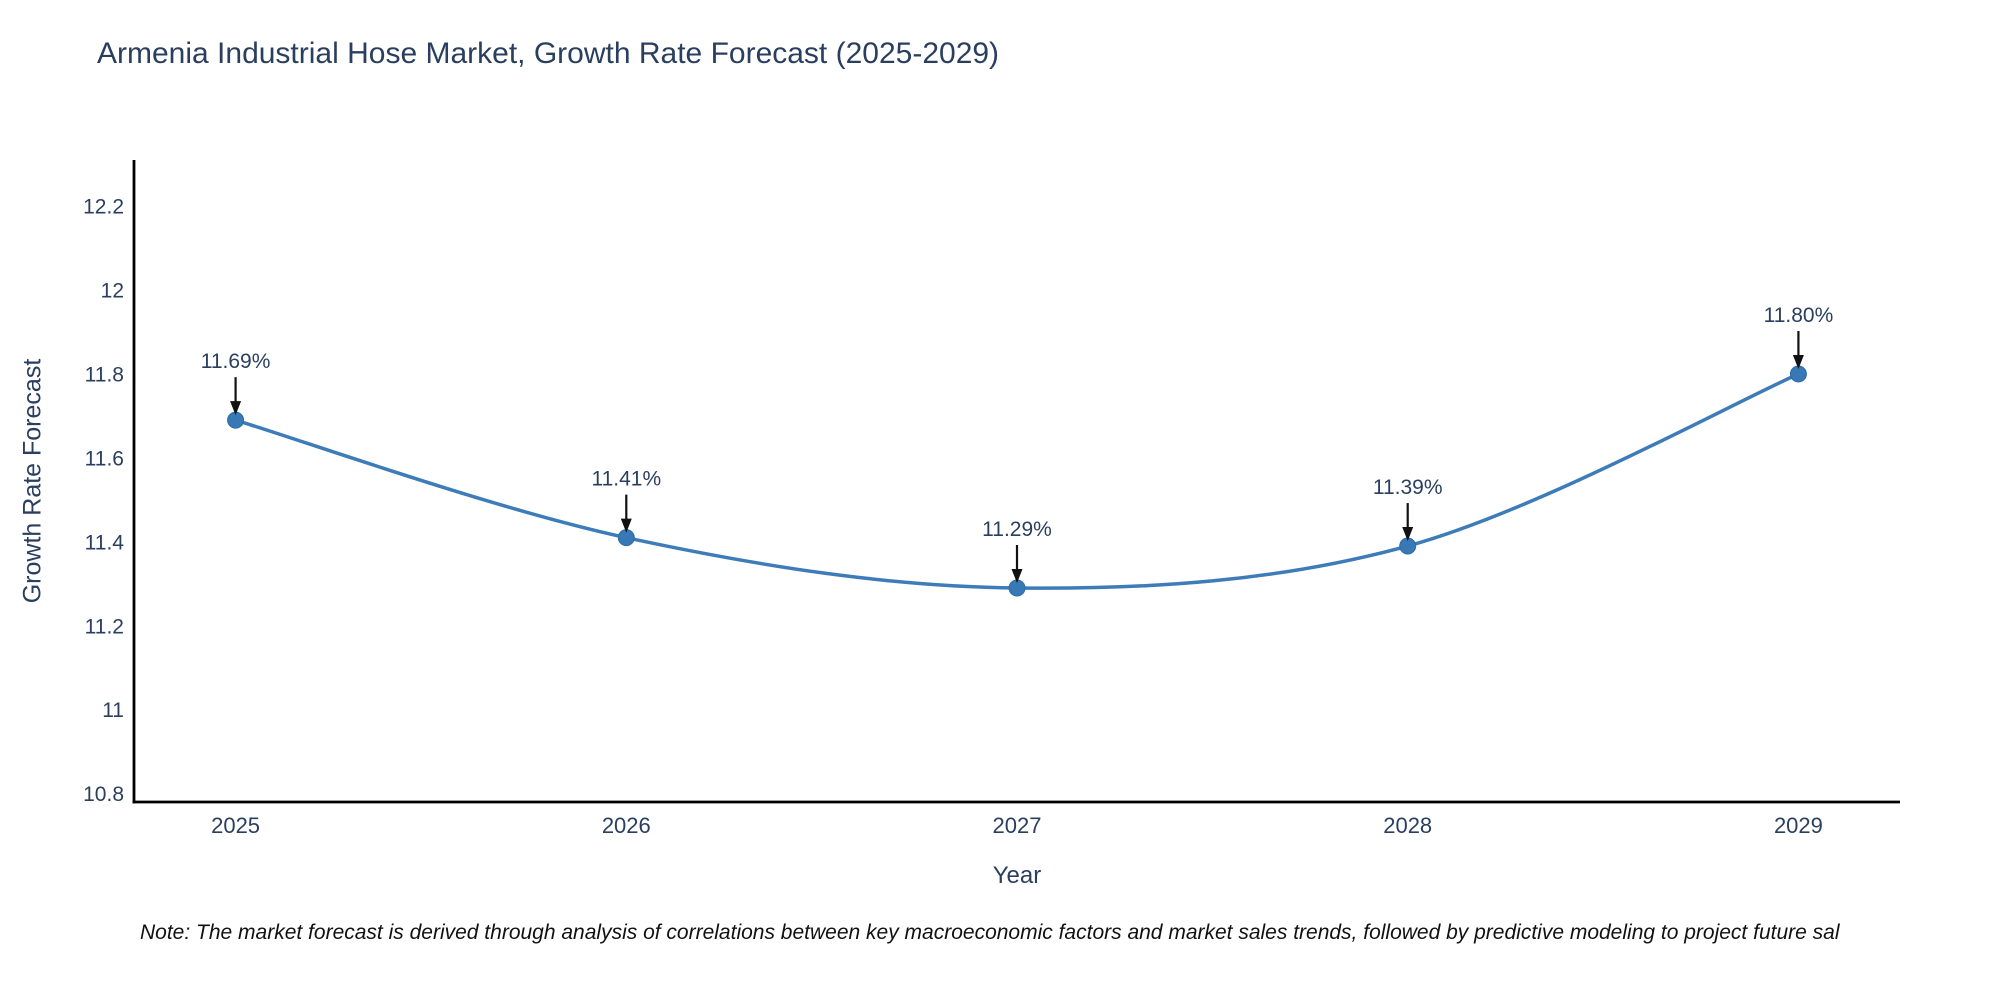  I want to click on x-tick-label: 2027, so click(1017, 825).